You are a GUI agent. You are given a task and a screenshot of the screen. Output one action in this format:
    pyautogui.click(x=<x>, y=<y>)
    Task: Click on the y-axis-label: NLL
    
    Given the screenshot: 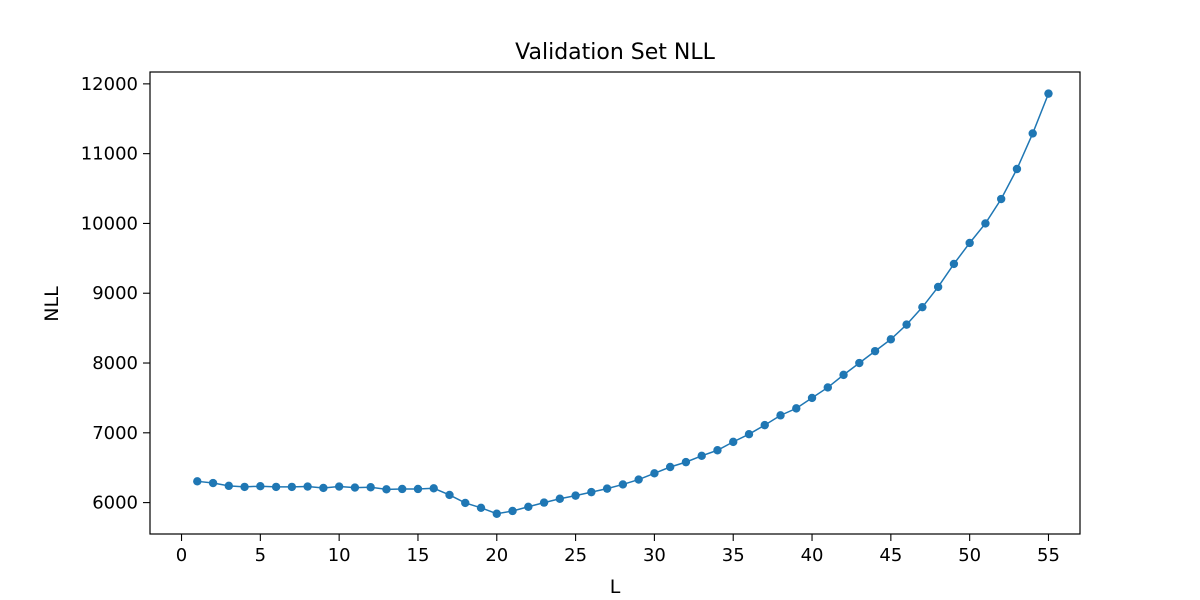 What is the action you would take?
    pyautogui.click(x=52, y=304)
    